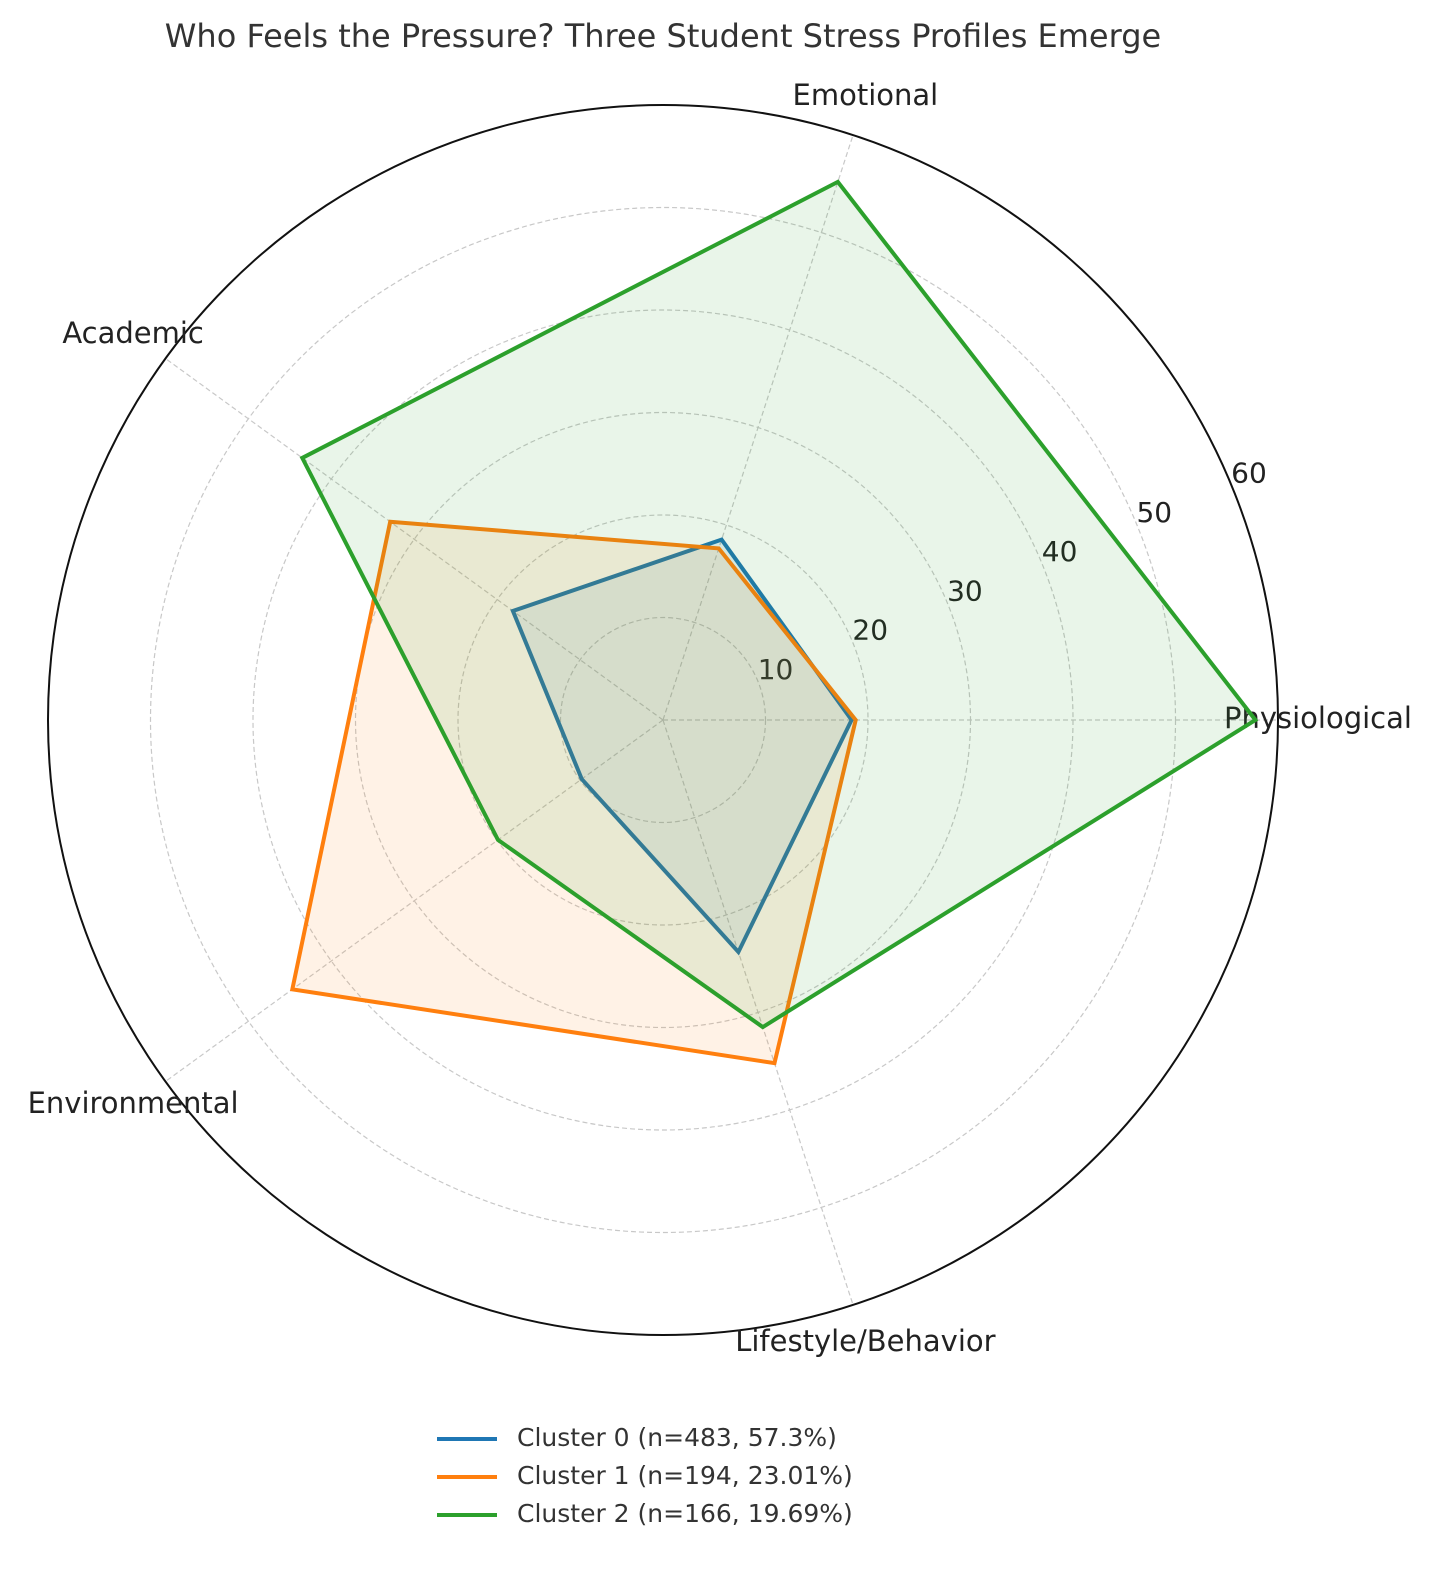 The width and height of the screenshot is (1448, 1584). I want to click on axis-label: Environmental, so click(133, 1103).